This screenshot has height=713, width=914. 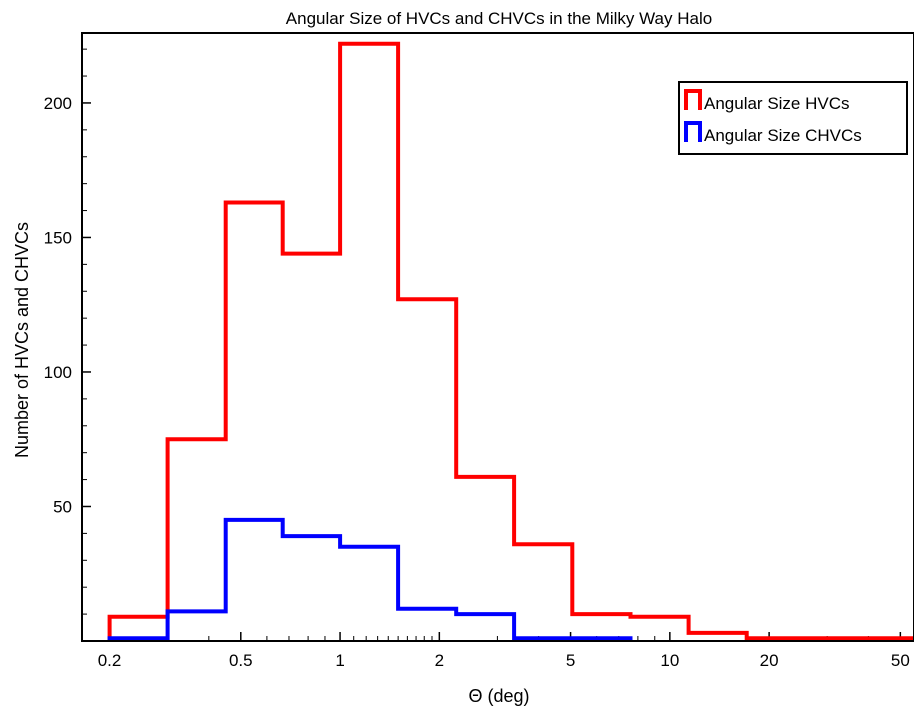 What do you see at coordinates (110, 660) in the screenshot?
I see `x-tick-label: 0.2` at bounding box center [110, 660].